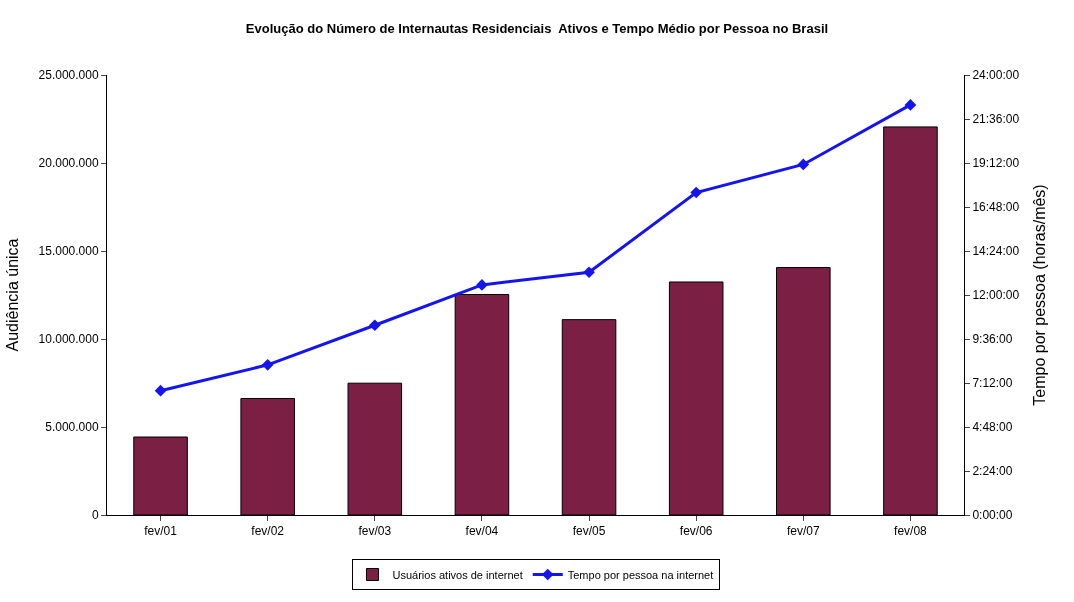  Describe the element at coordinates (996, 251) in the screenshot. I see `y2-tick-label: 14:24:00` at that location.